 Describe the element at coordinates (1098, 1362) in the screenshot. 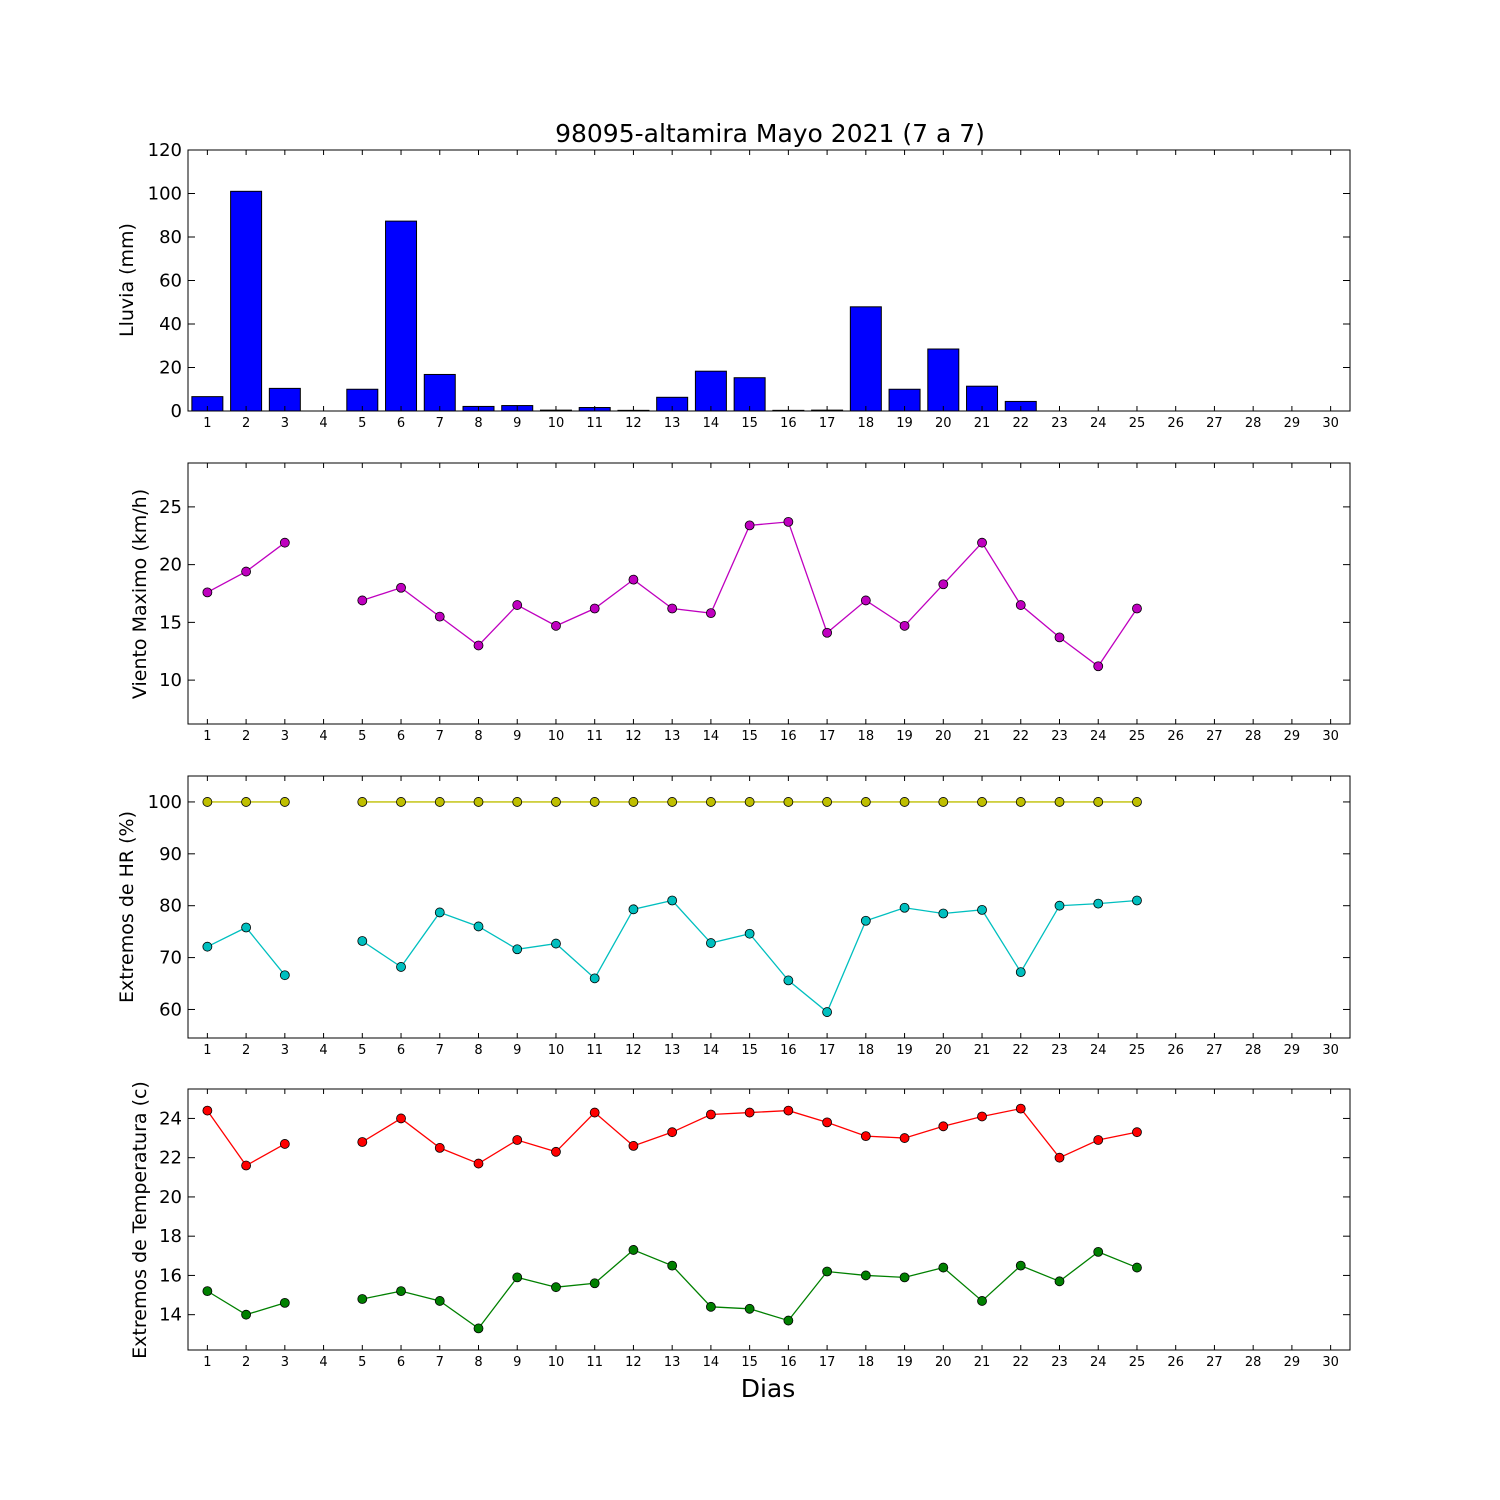

I see `temperature-x-tick-label-24: 24` at that location.